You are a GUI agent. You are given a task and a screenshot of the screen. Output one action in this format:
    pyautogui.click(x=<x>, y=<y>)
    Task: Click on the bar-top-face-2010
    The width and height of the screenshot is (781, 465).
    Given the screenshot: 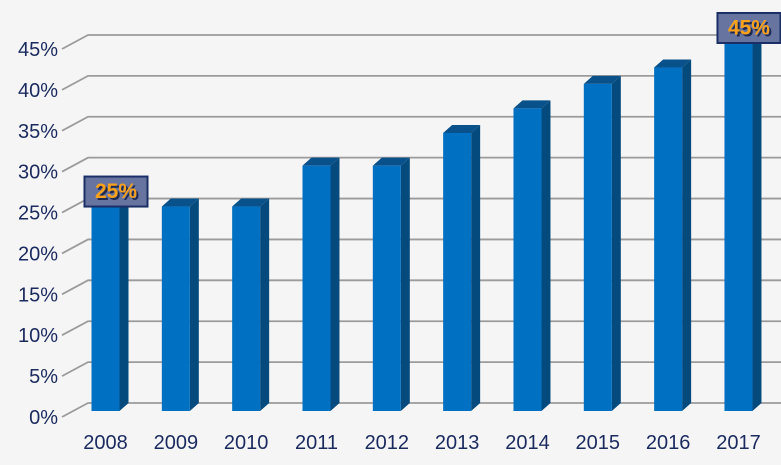 What is the action you would take?
    pyautogui.click(x=251, y=202)
    